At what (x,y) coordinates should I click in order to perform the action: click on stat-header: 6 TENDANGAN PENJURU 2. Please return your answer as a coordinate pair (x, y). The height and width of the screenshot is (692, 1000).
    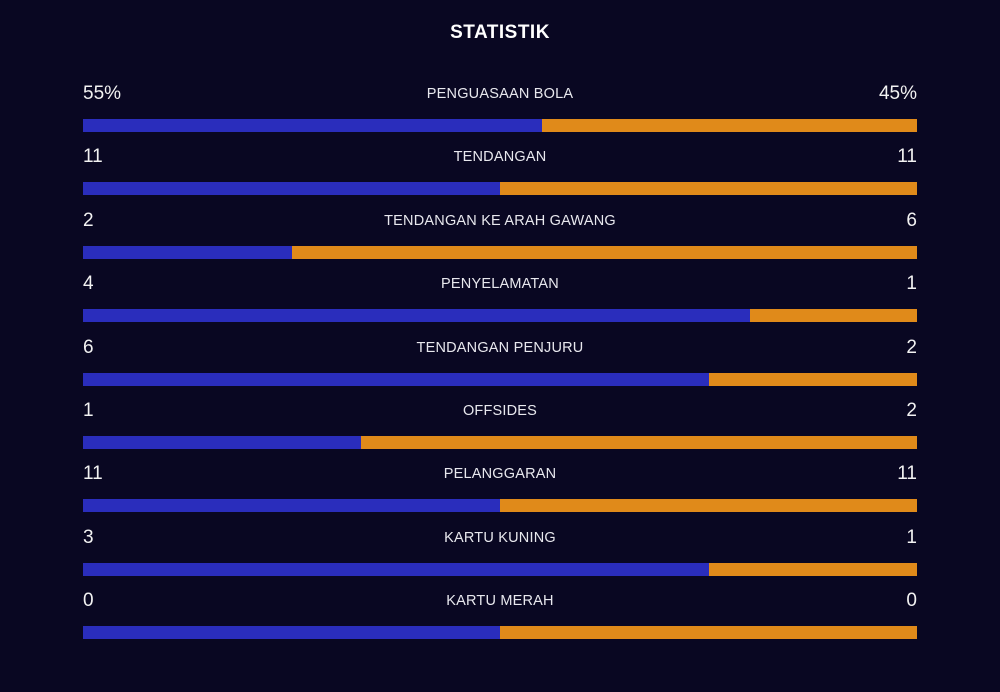
    Looking at the image, I should click on (500, 348).